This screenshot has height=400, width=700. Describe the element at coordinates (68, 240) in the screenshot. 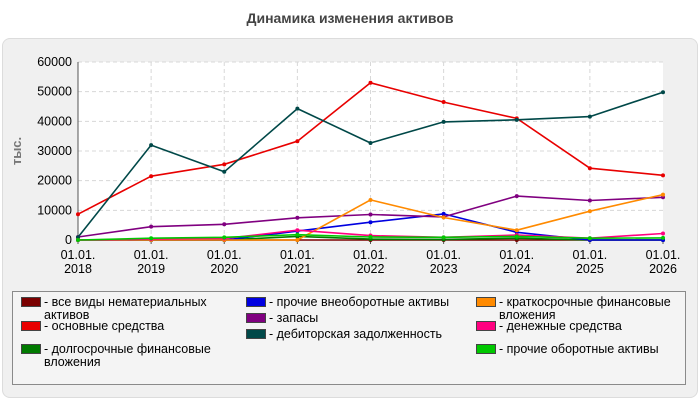

I see `y-tick-label: 0` at that location.